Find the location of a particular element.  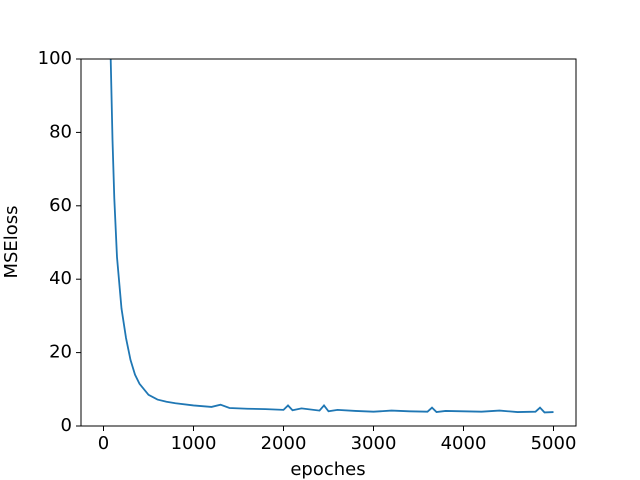

x-tick-label: 2000 is located at coordinates (284, 443).